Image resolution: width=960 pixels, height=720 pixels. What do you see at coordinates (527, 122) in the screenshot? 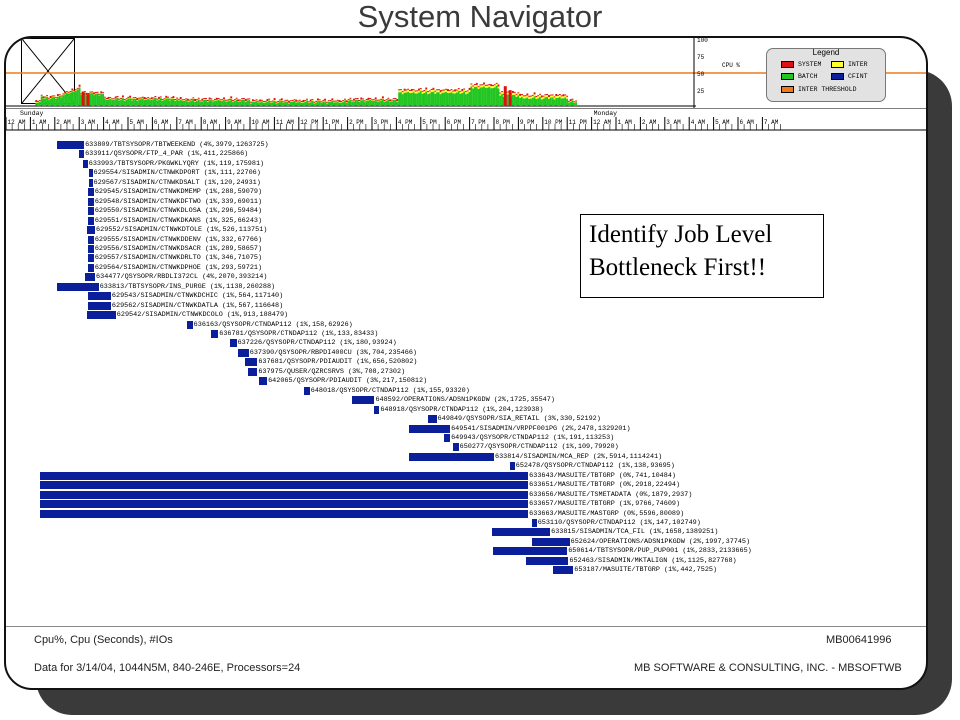
I see `hour-tick-label: 9 PM` at bounding box center [527, 122].